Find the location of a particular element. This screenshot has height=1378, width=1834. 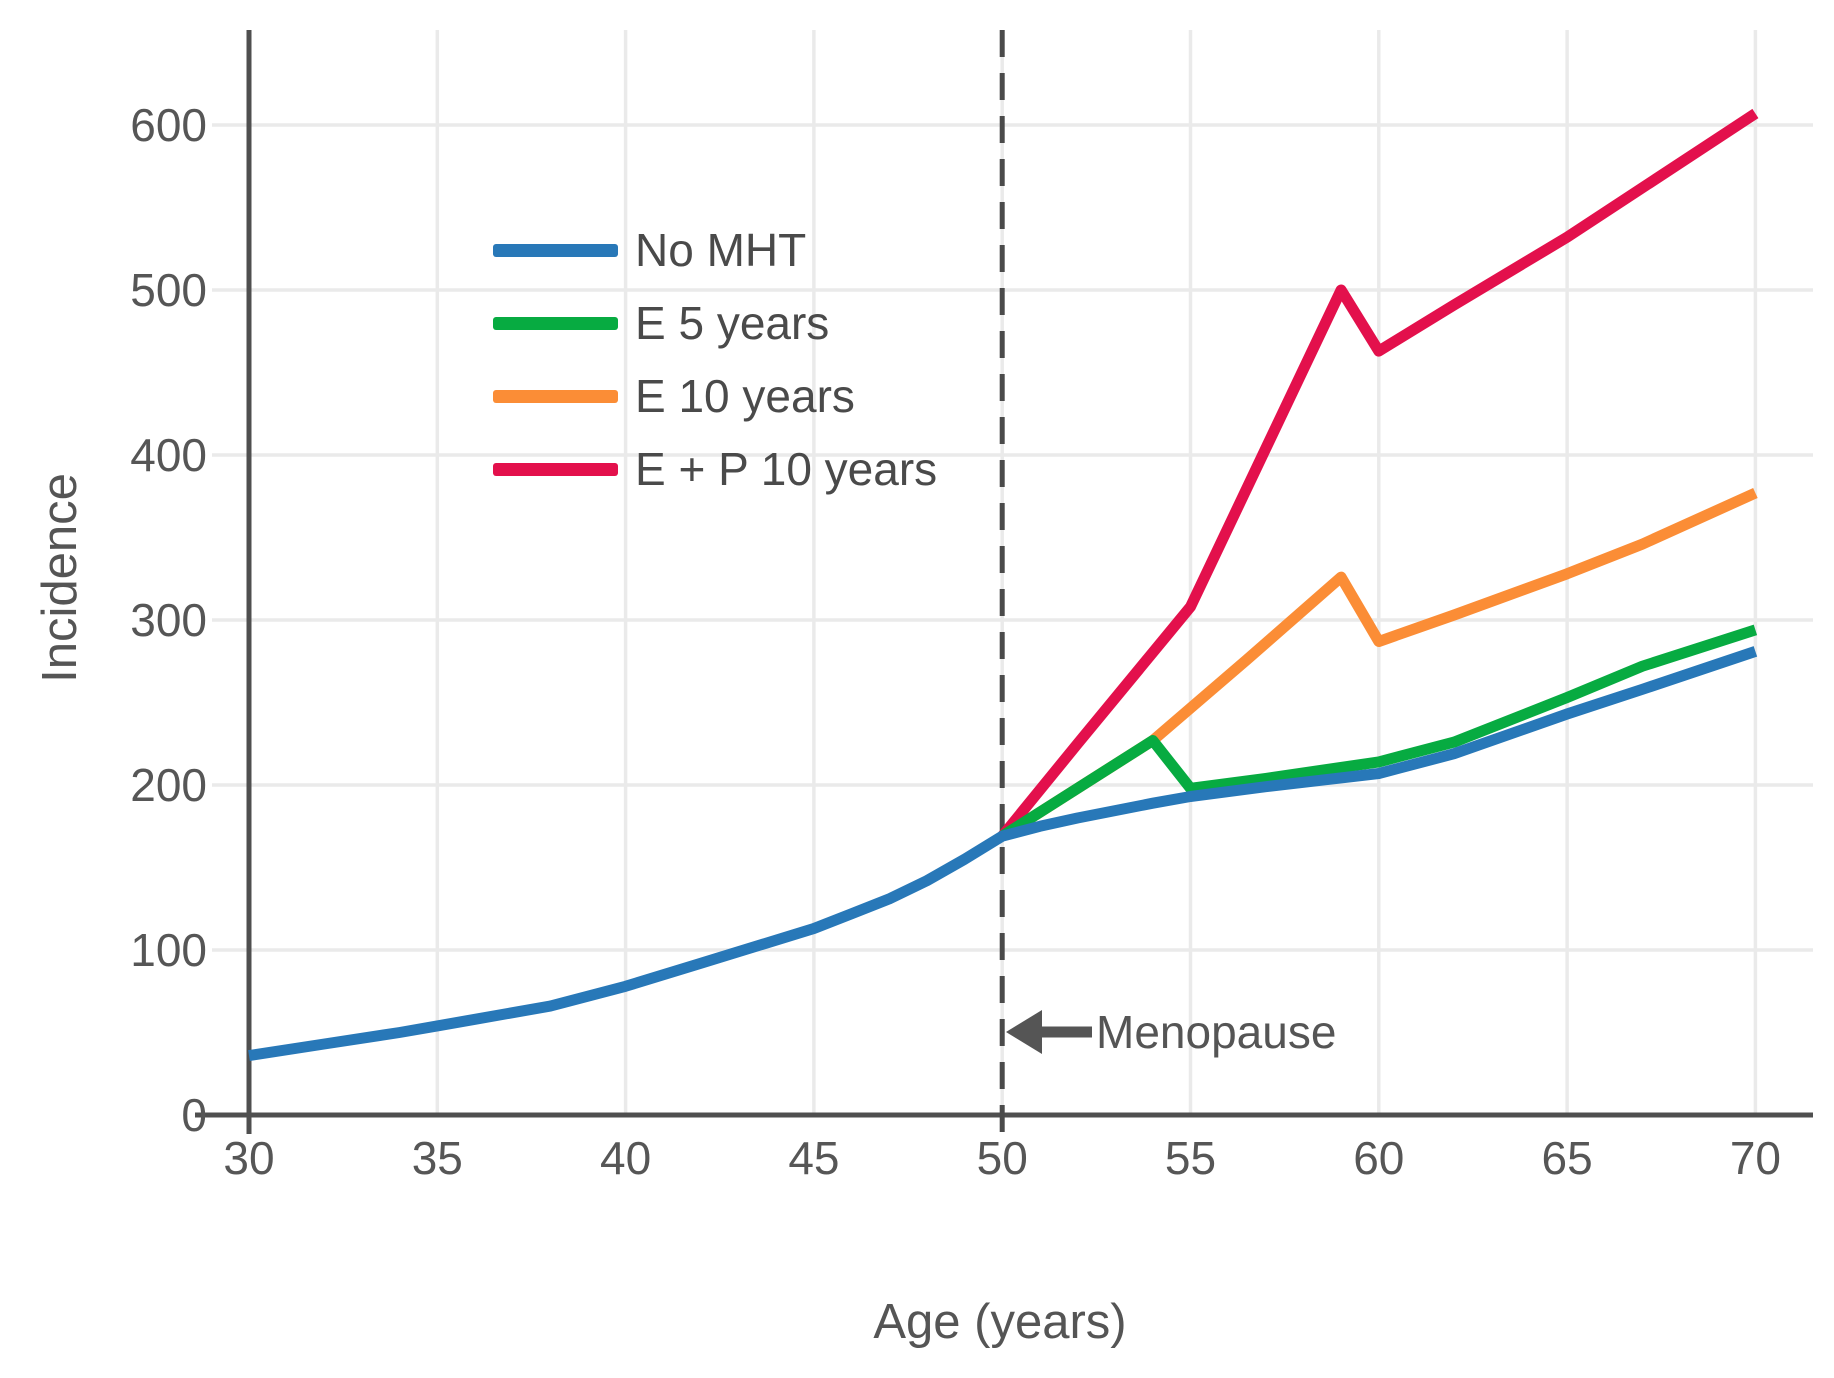

x-tick-label-60: 60 is located at coordinates (1378, 1158).